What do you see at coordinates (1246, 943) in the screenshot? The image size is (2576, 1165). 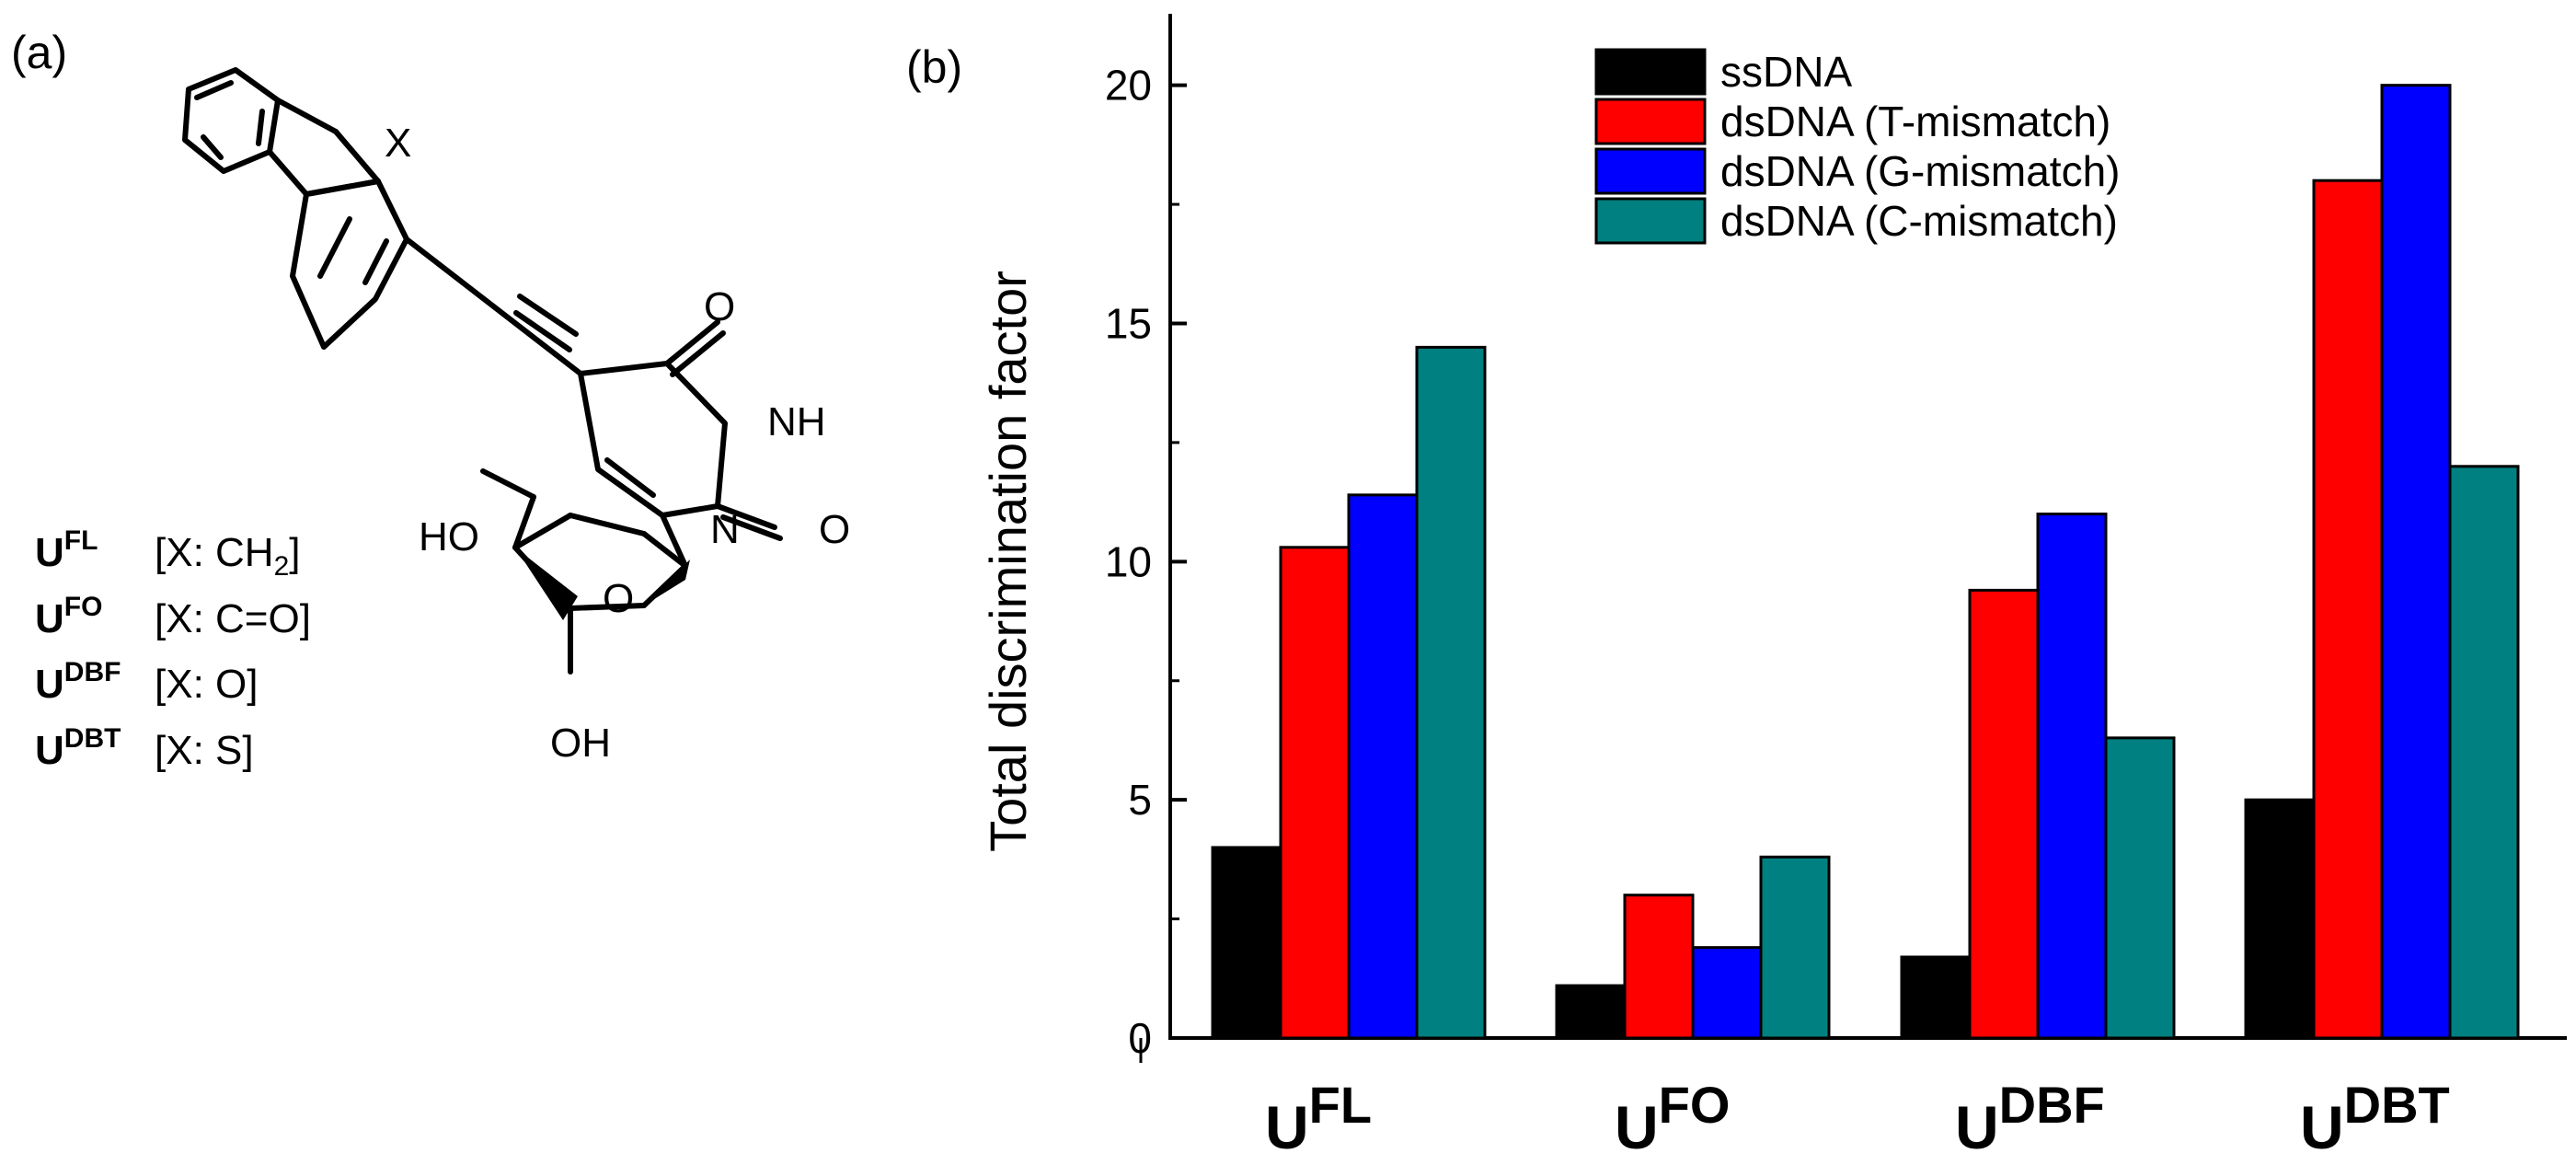 I see `bar-ssdna-fl` at bounding box center [1246, 943].